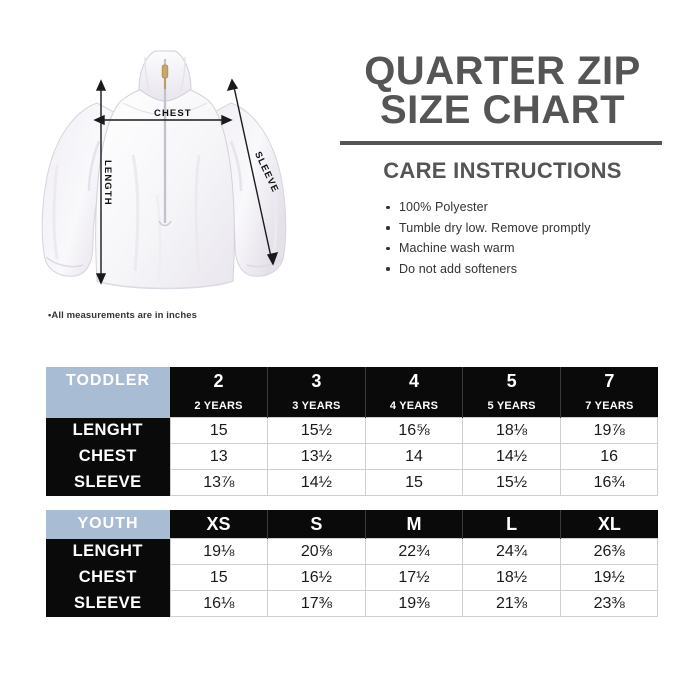 The height and width of the screenshot is (700, 700). Describe the element at coordinates (173, 113) in the screenshot. I see `chest-measure-label: CHEST` at that location.